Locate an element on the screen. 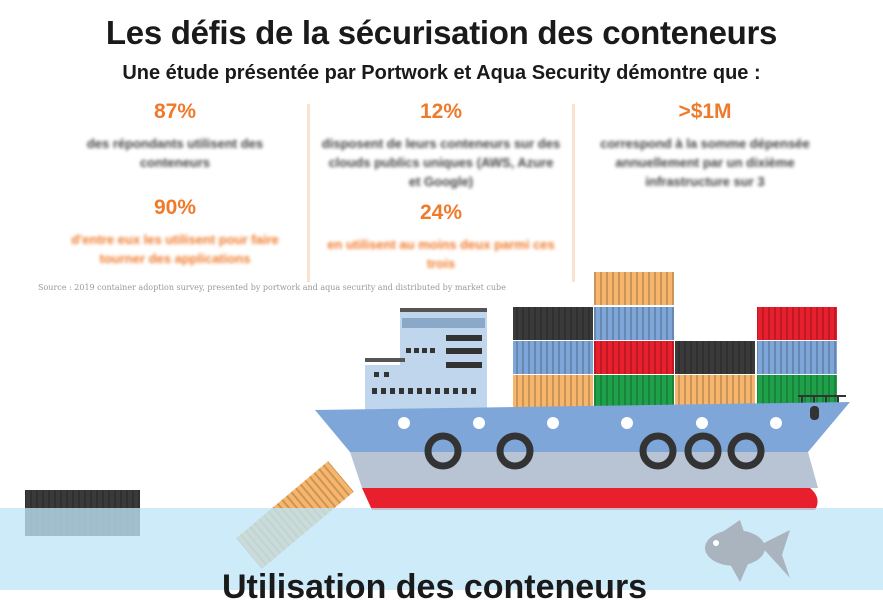 This screenshot has height=607, width=883. ship-hull is located at coordinates (582, 456).